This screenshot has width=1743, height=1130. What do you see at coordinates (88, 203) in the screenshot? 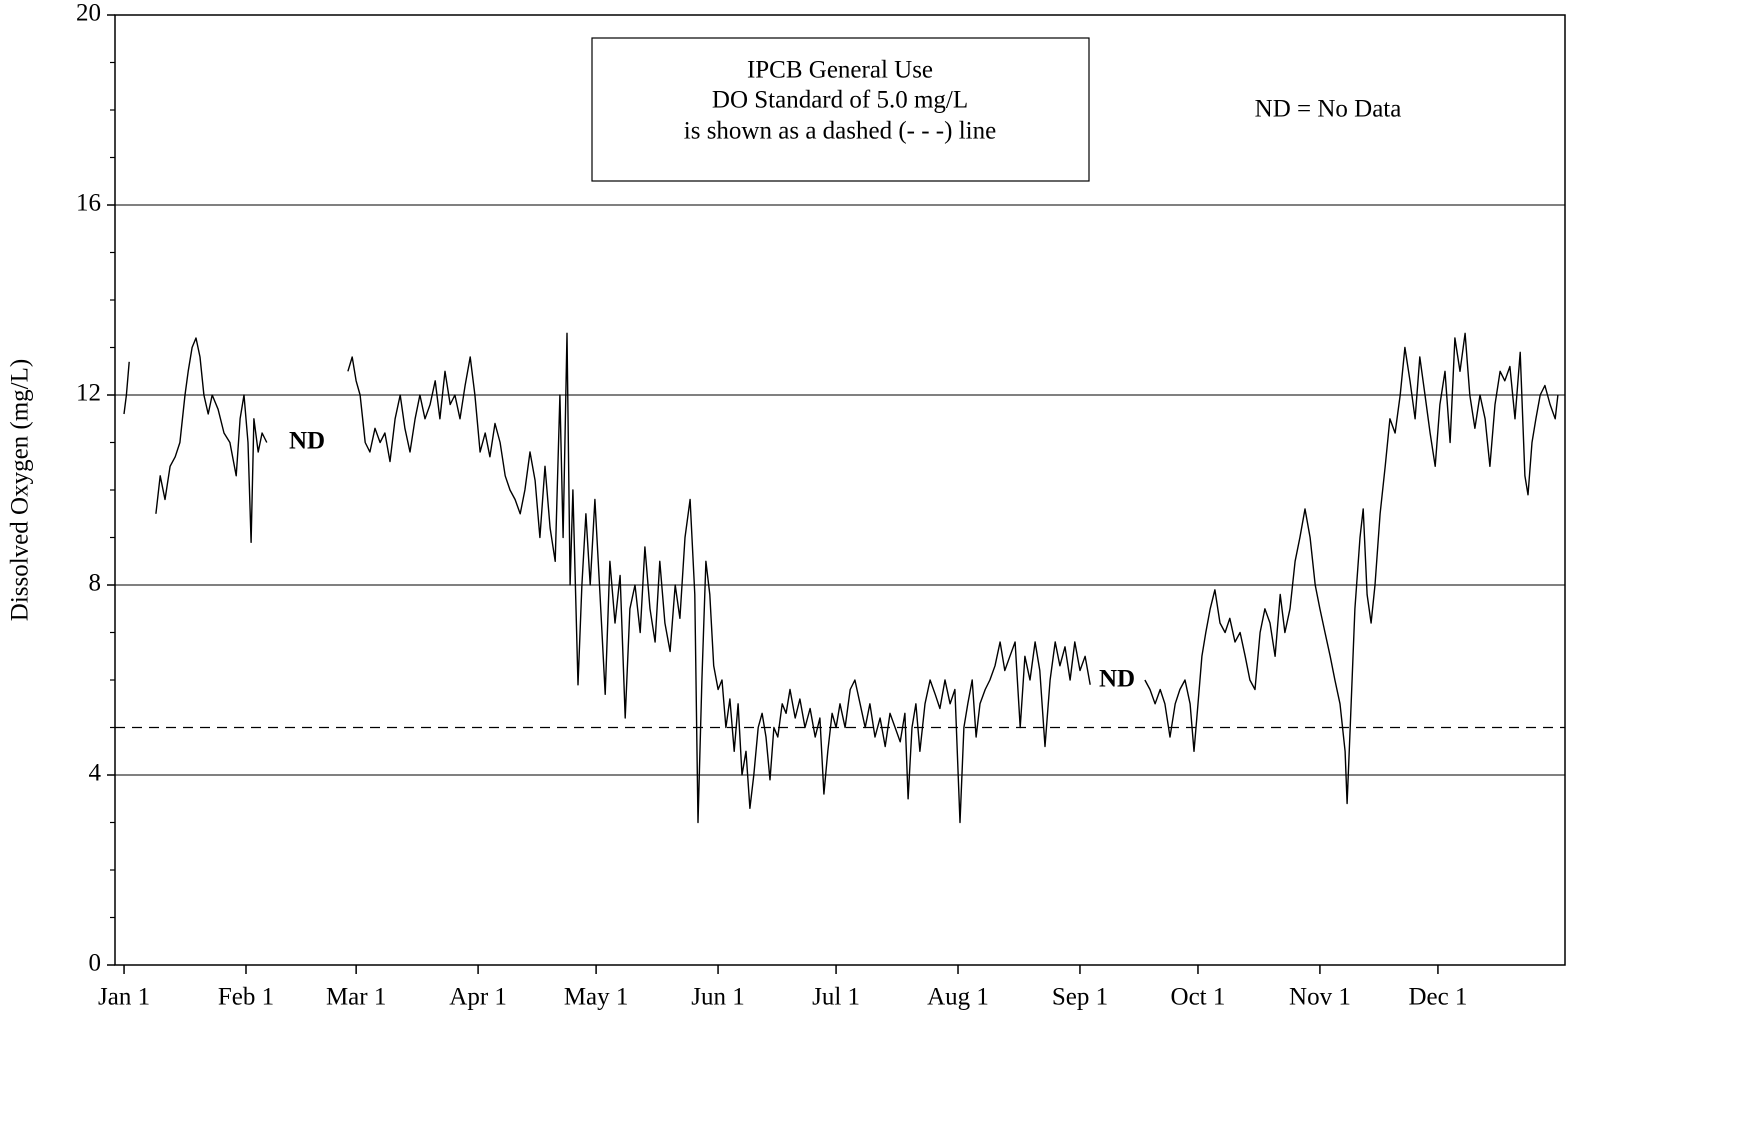
I see `y-tick-label: 16` at bounding box center [88, 203].